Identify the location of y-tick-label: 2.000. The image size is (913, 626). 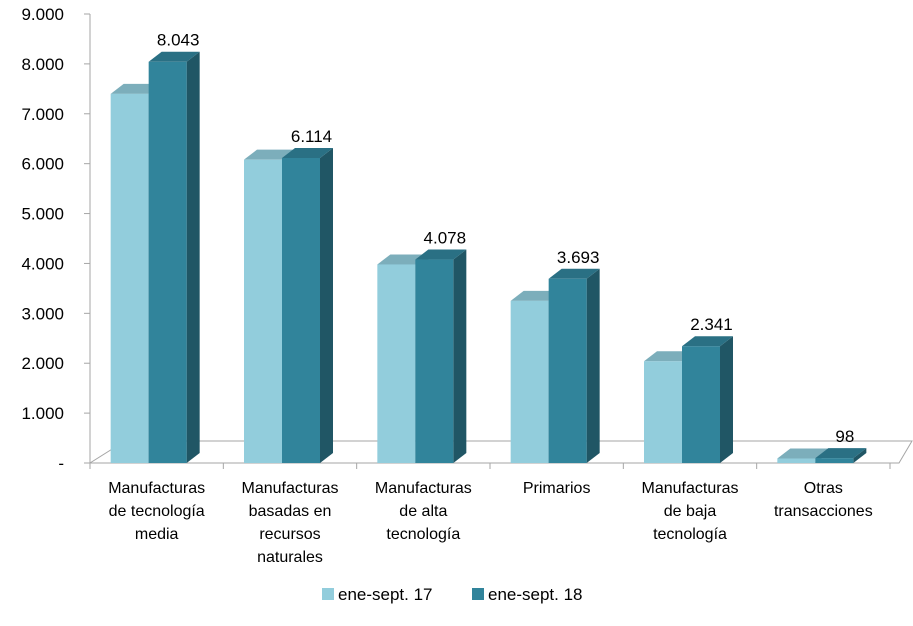
(42, 363).